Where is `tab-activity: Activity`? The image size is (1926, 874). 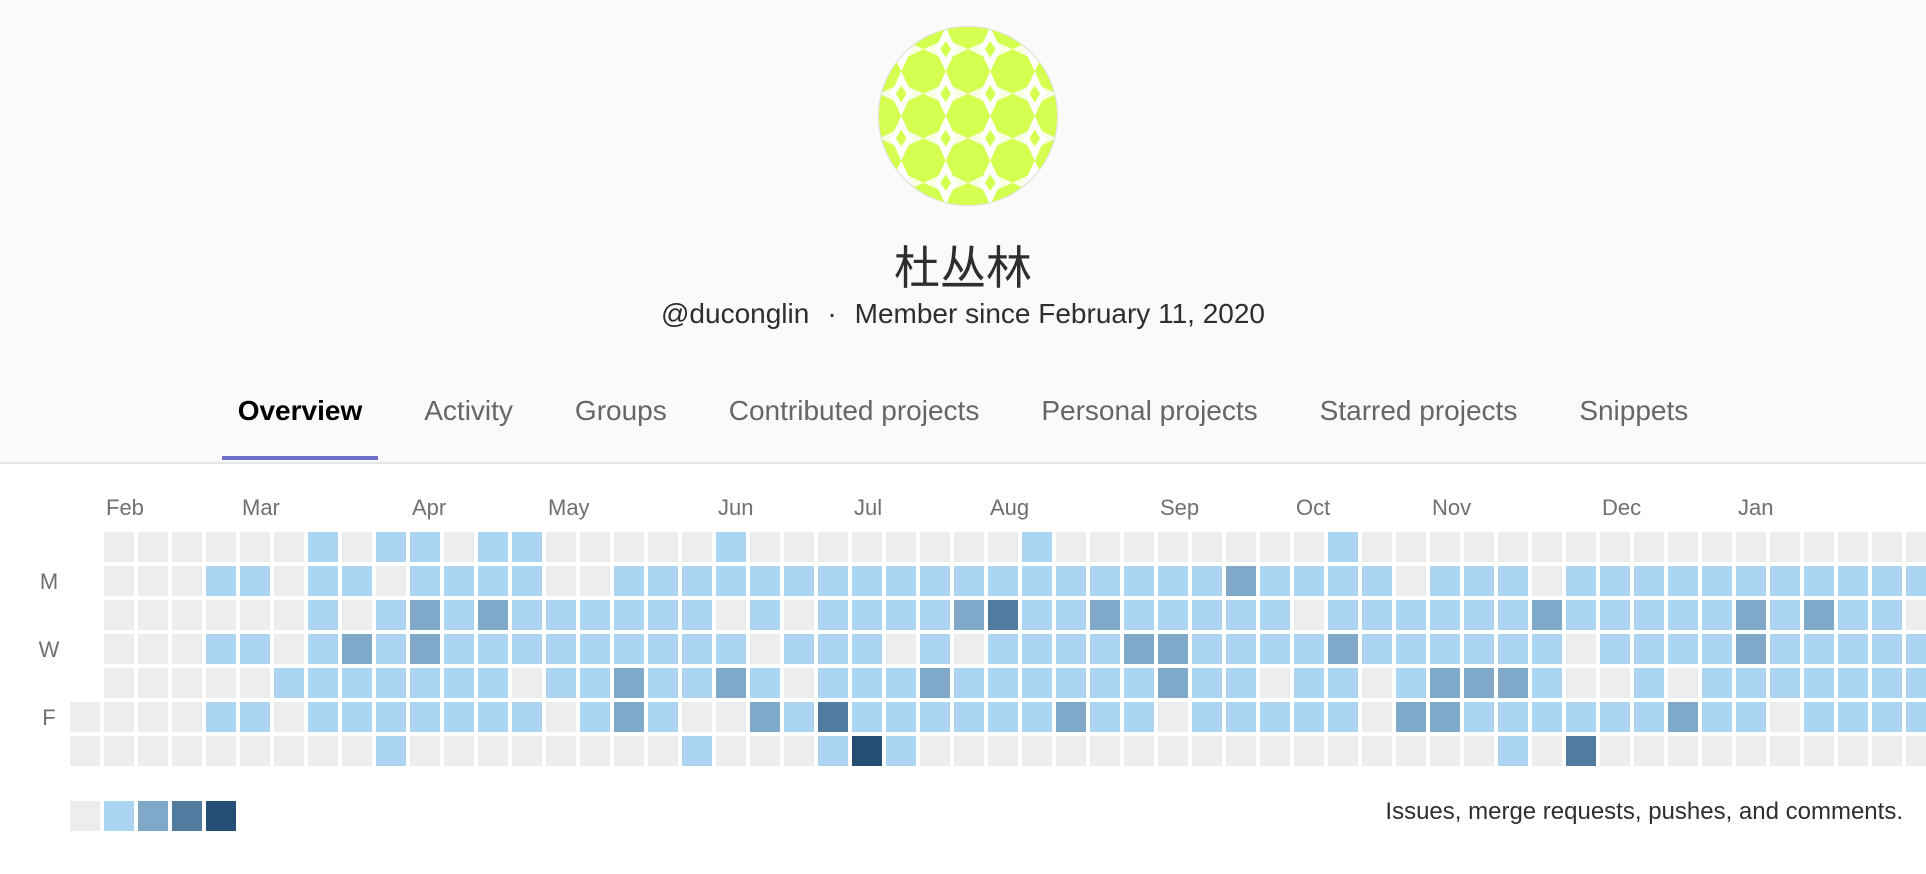 tab-activity: Activity is located at coordinates (468, 410).